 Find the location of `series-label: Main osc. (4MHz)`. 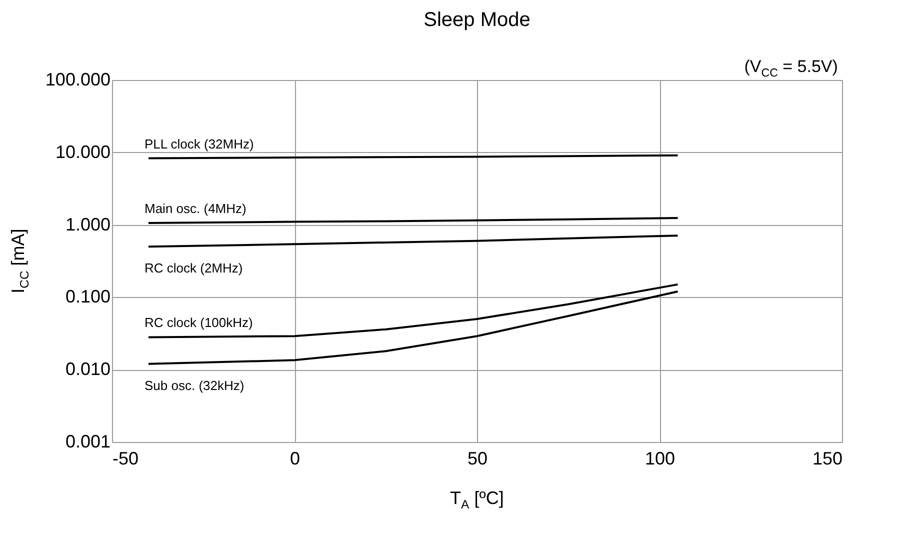

series-label: Main osc. (4MHz) is located at coordinates (195, 208).